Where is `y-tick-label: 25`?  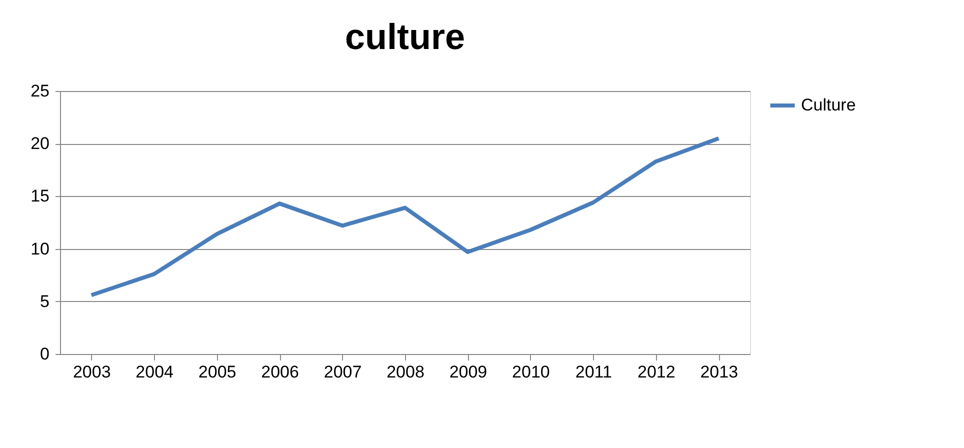 y-tick-label: 25 is located at coordinates (40, 91).